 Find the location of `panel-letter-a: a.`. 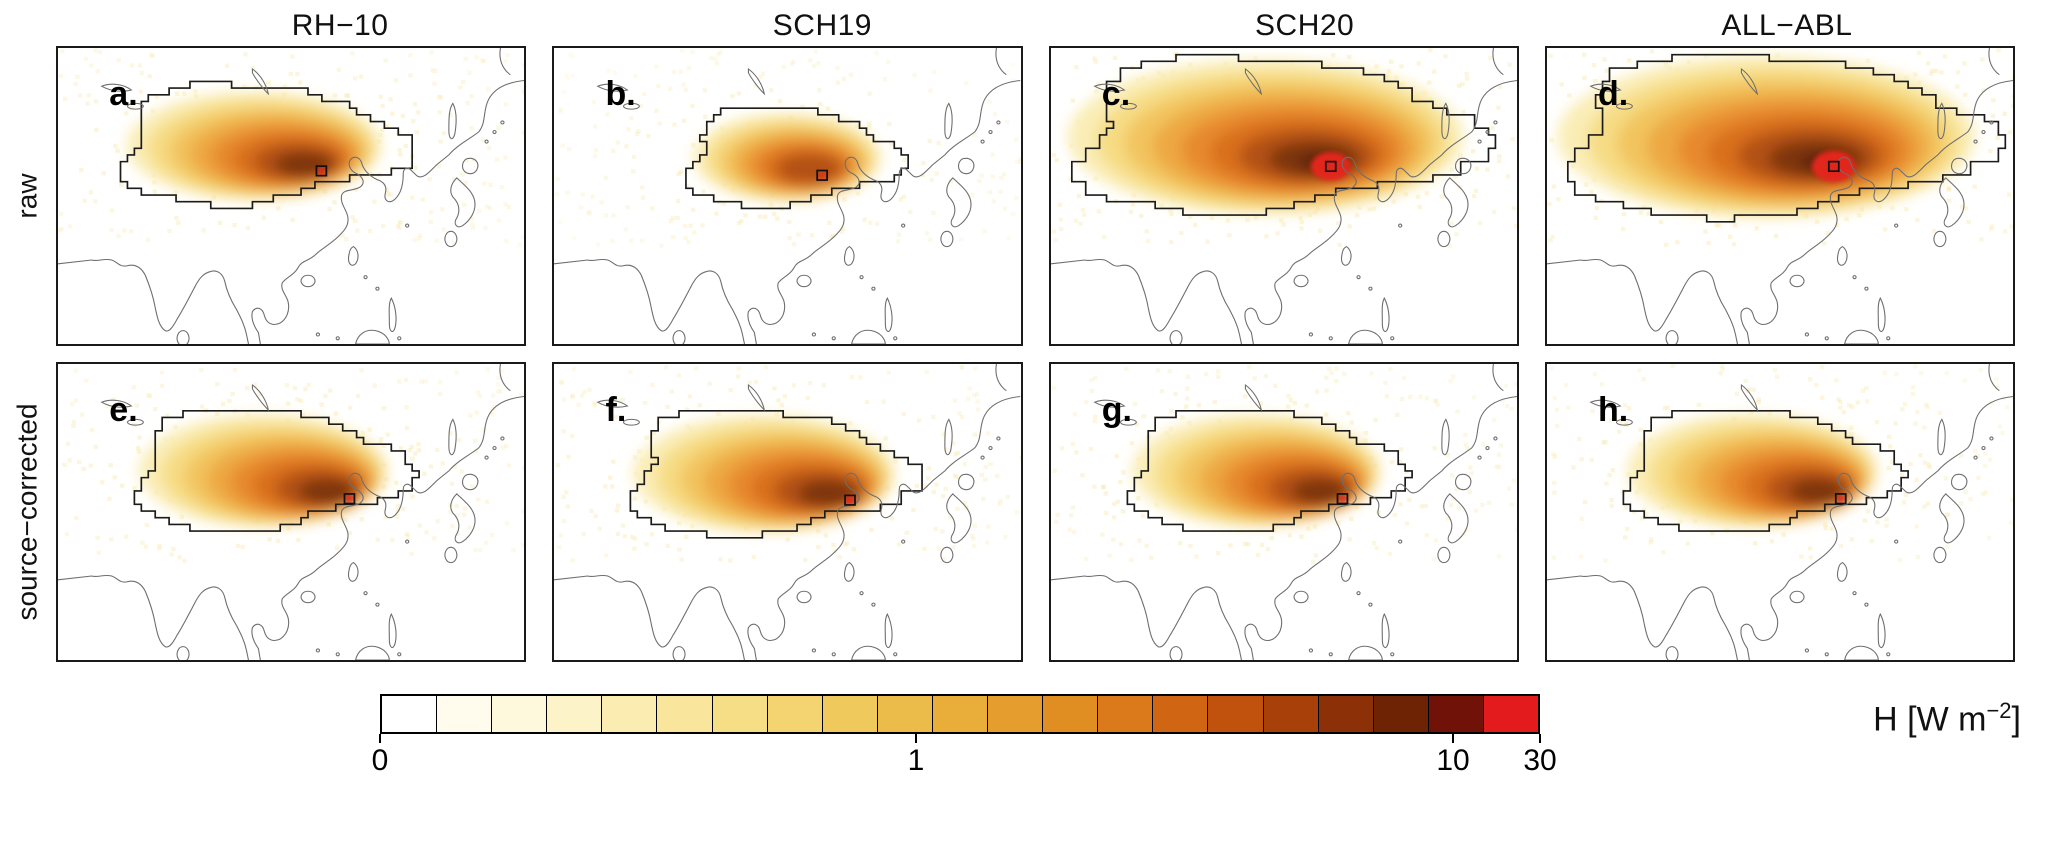

panel-letter-a: a. is located at coordinates (123, 93).